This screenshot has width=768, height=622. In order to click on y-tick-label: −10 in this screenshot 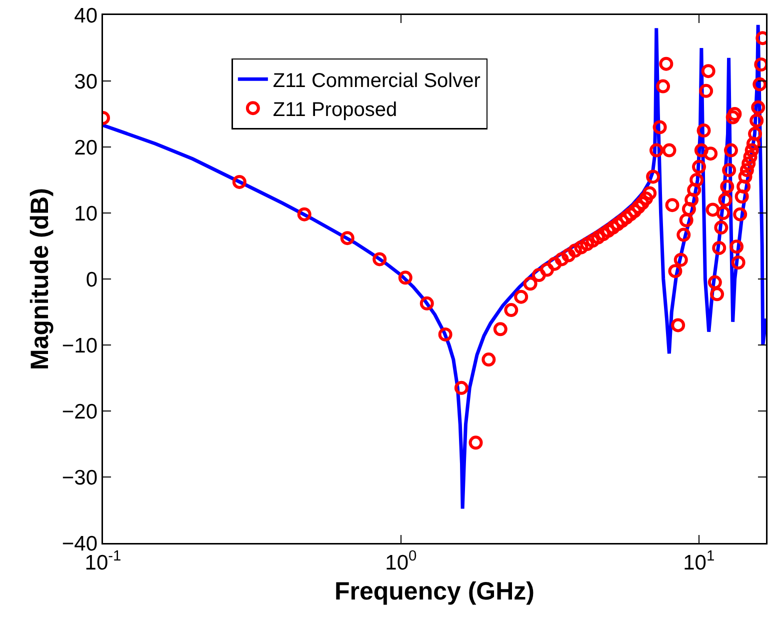, I will do `click(80, 346)`.